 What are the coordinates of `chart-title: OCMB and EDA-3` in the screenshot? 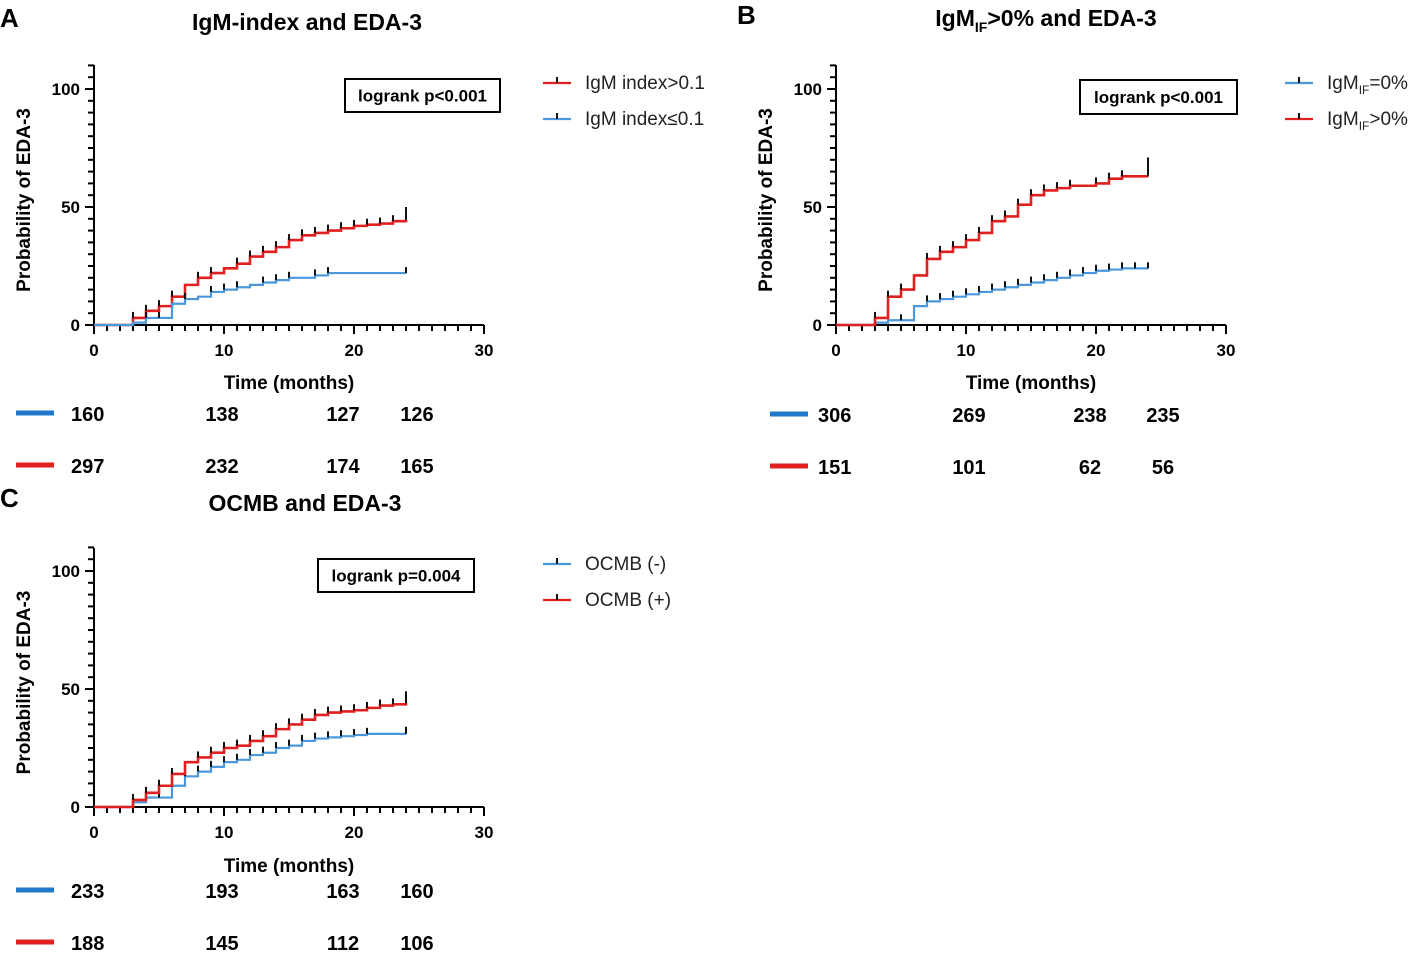 It's located at (305, 503).